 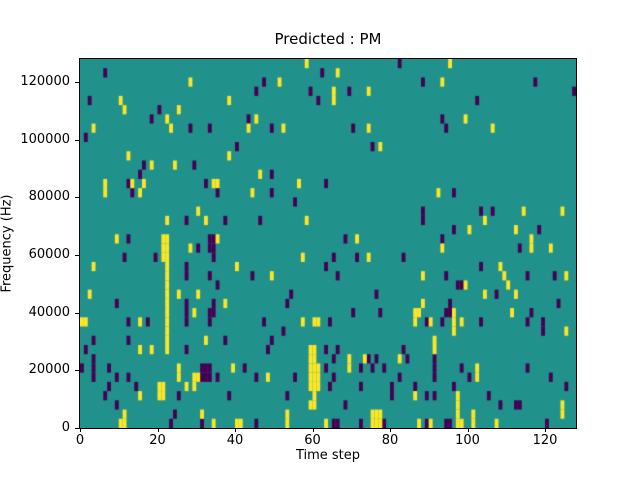 I want to click on y-axis-label: Frequency (Hz), so click(x=7, y=243).